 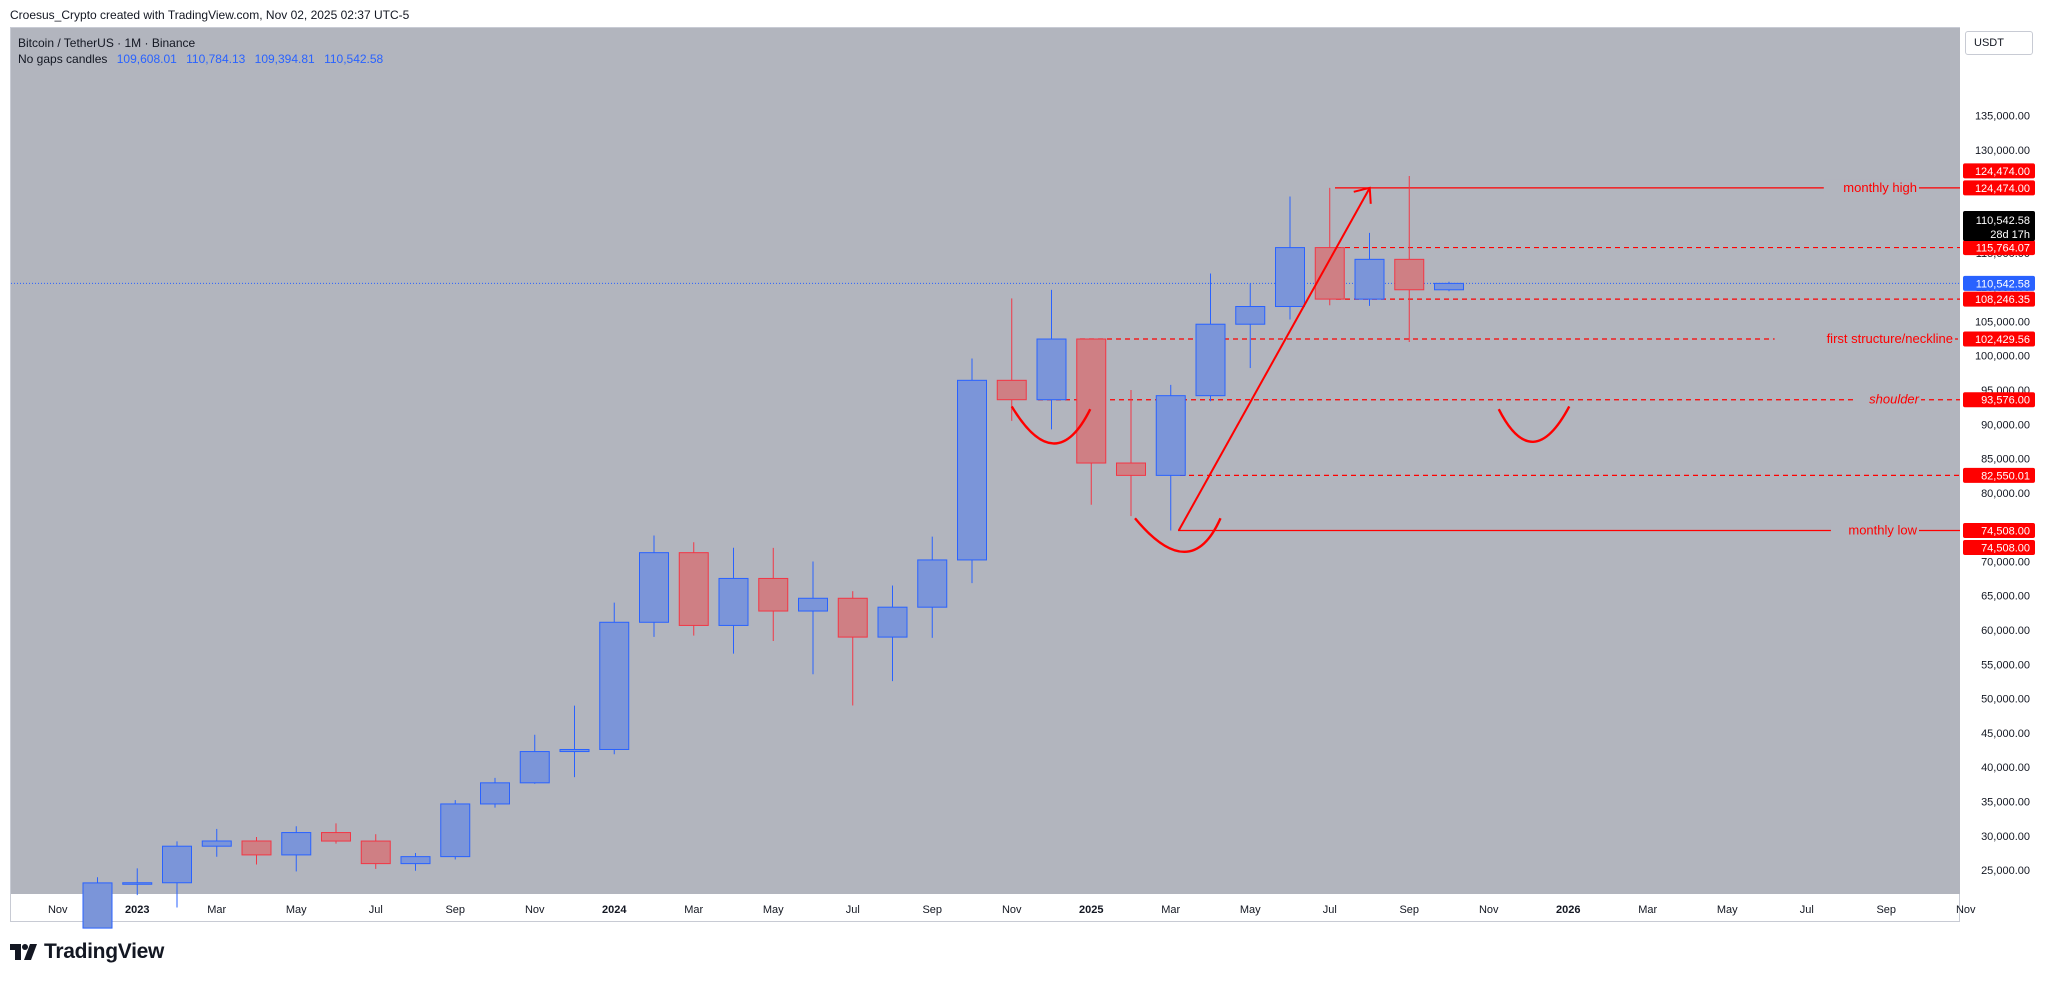 I want to click on y-tick-label: 30,000.00, so click(x=2005, y=837).